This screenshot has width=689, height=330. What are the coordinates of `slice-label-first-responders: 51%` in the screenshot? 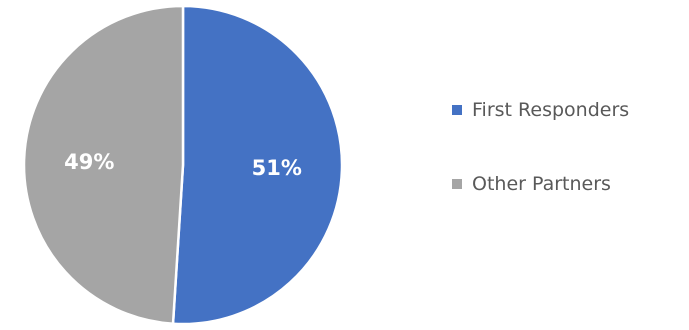 It's located at (277, 168).